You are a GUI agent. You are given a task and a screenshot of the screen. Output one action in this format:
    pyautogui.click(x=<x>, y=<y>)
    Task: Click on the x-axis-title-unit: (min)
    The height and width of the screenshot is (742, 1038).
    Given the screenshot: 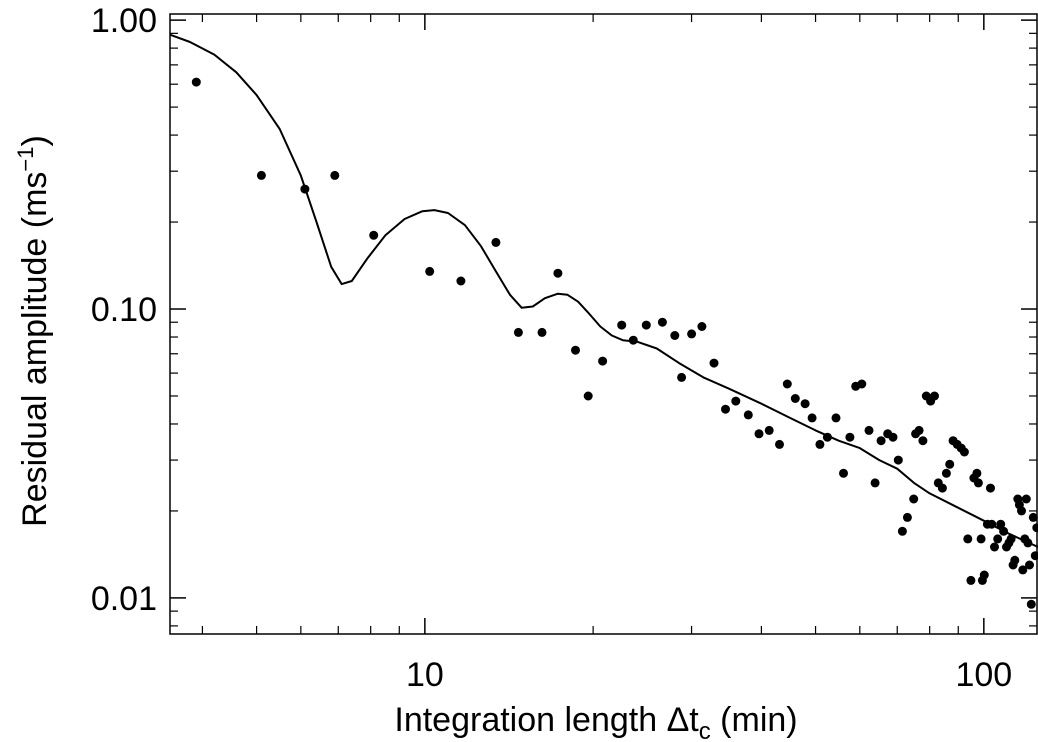 What is the action you would take?
    pyautogui.click(x=754, y=720)
    